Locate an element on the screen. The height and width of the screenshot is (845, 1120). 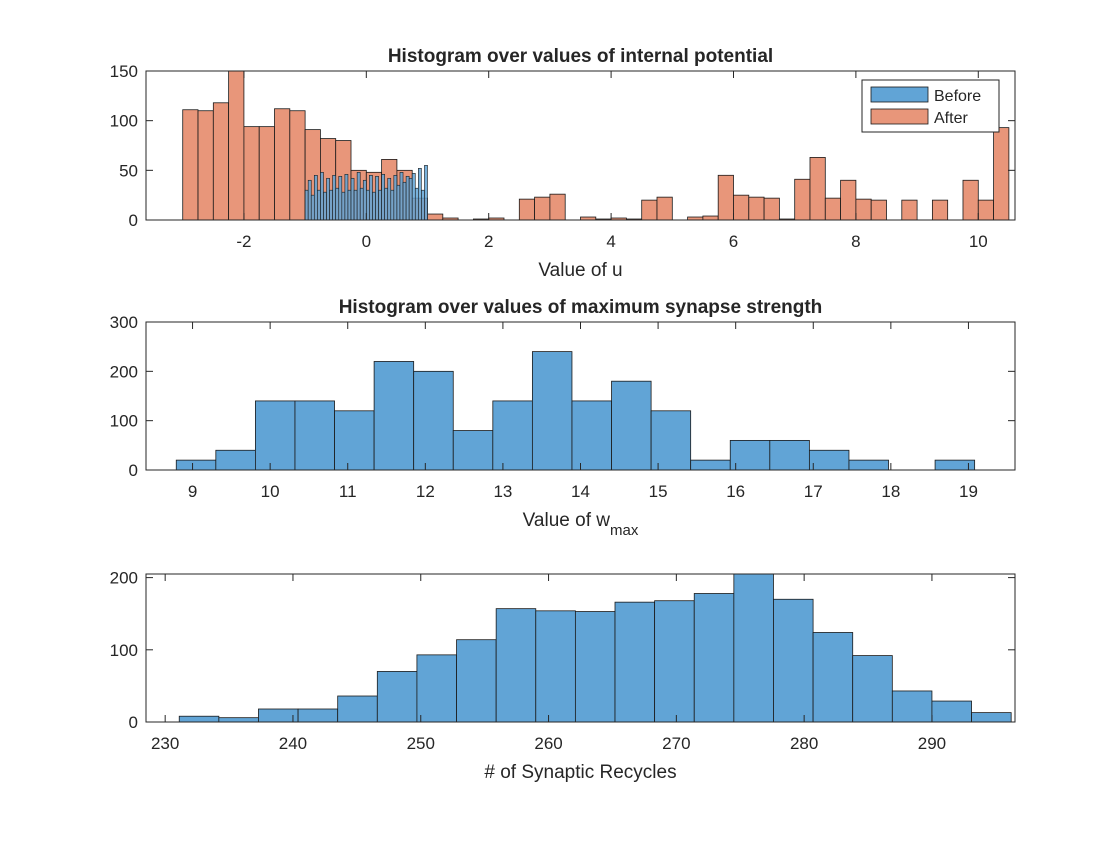
legend-label-before: Before is located at coordinates (957, 96).